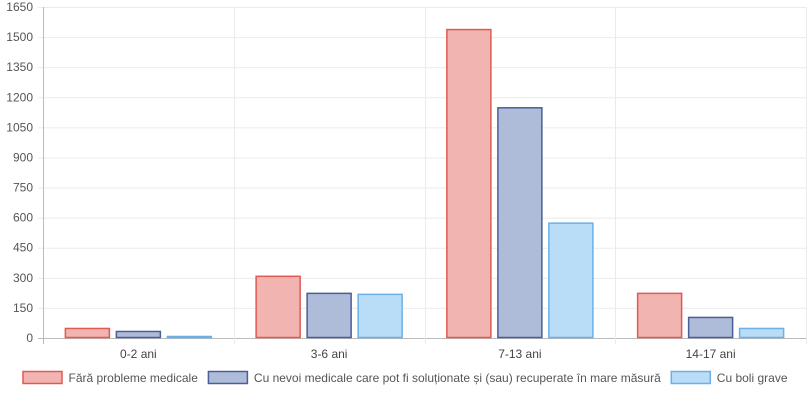 The width and height of the screenshot is (810, 400). Describe the element at coordinates (19, 67) in the screenshot. I see `y-tick-label: 1350` at that location.